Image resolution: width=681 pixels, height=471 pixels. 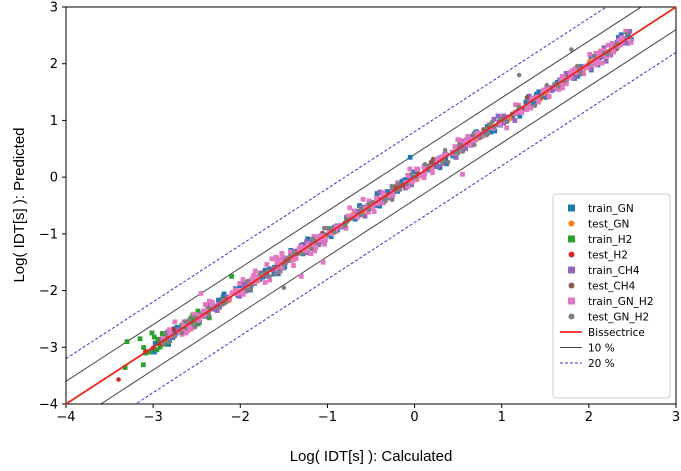 I want to click on legend-label-train-h2: train_H2, so click(x=610, y=240).